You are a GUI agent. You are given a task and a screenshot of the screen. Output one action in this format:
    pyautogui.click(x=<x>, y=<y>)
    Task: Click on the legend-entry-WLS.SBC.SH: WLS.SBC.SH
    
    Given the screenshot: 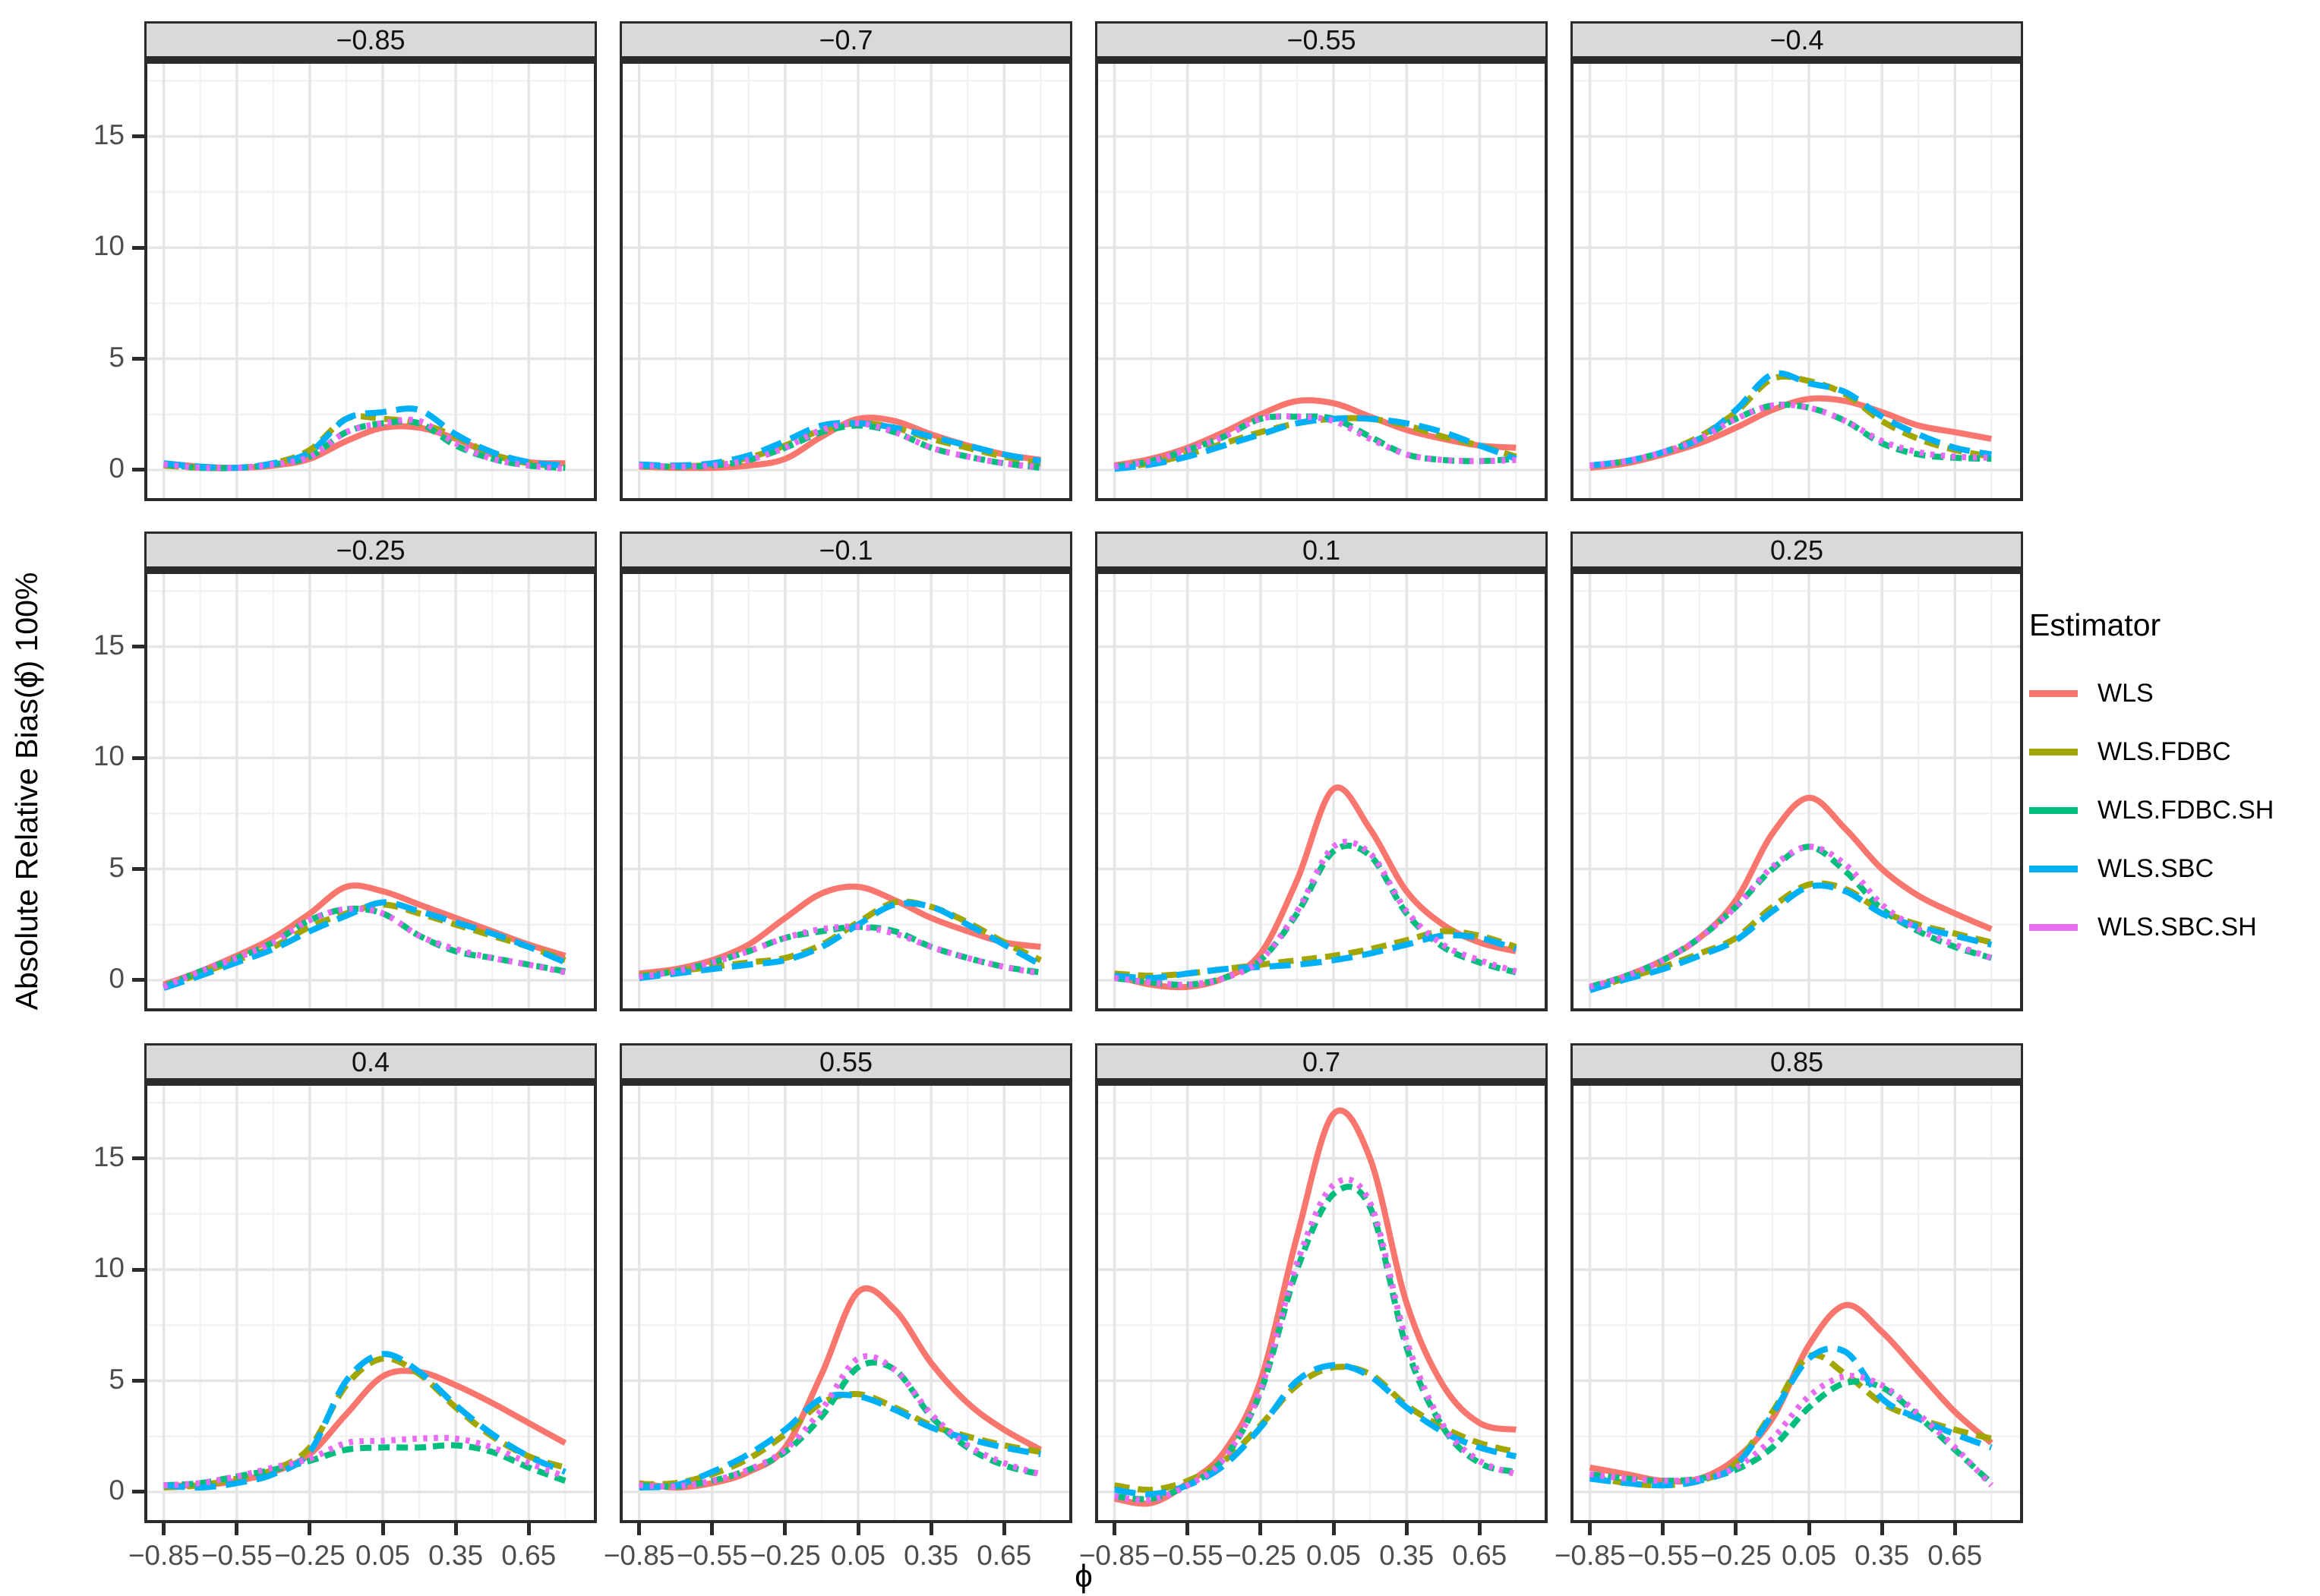 What is the action you would take?
    pyautogui.click(x=2152, y=927)
    